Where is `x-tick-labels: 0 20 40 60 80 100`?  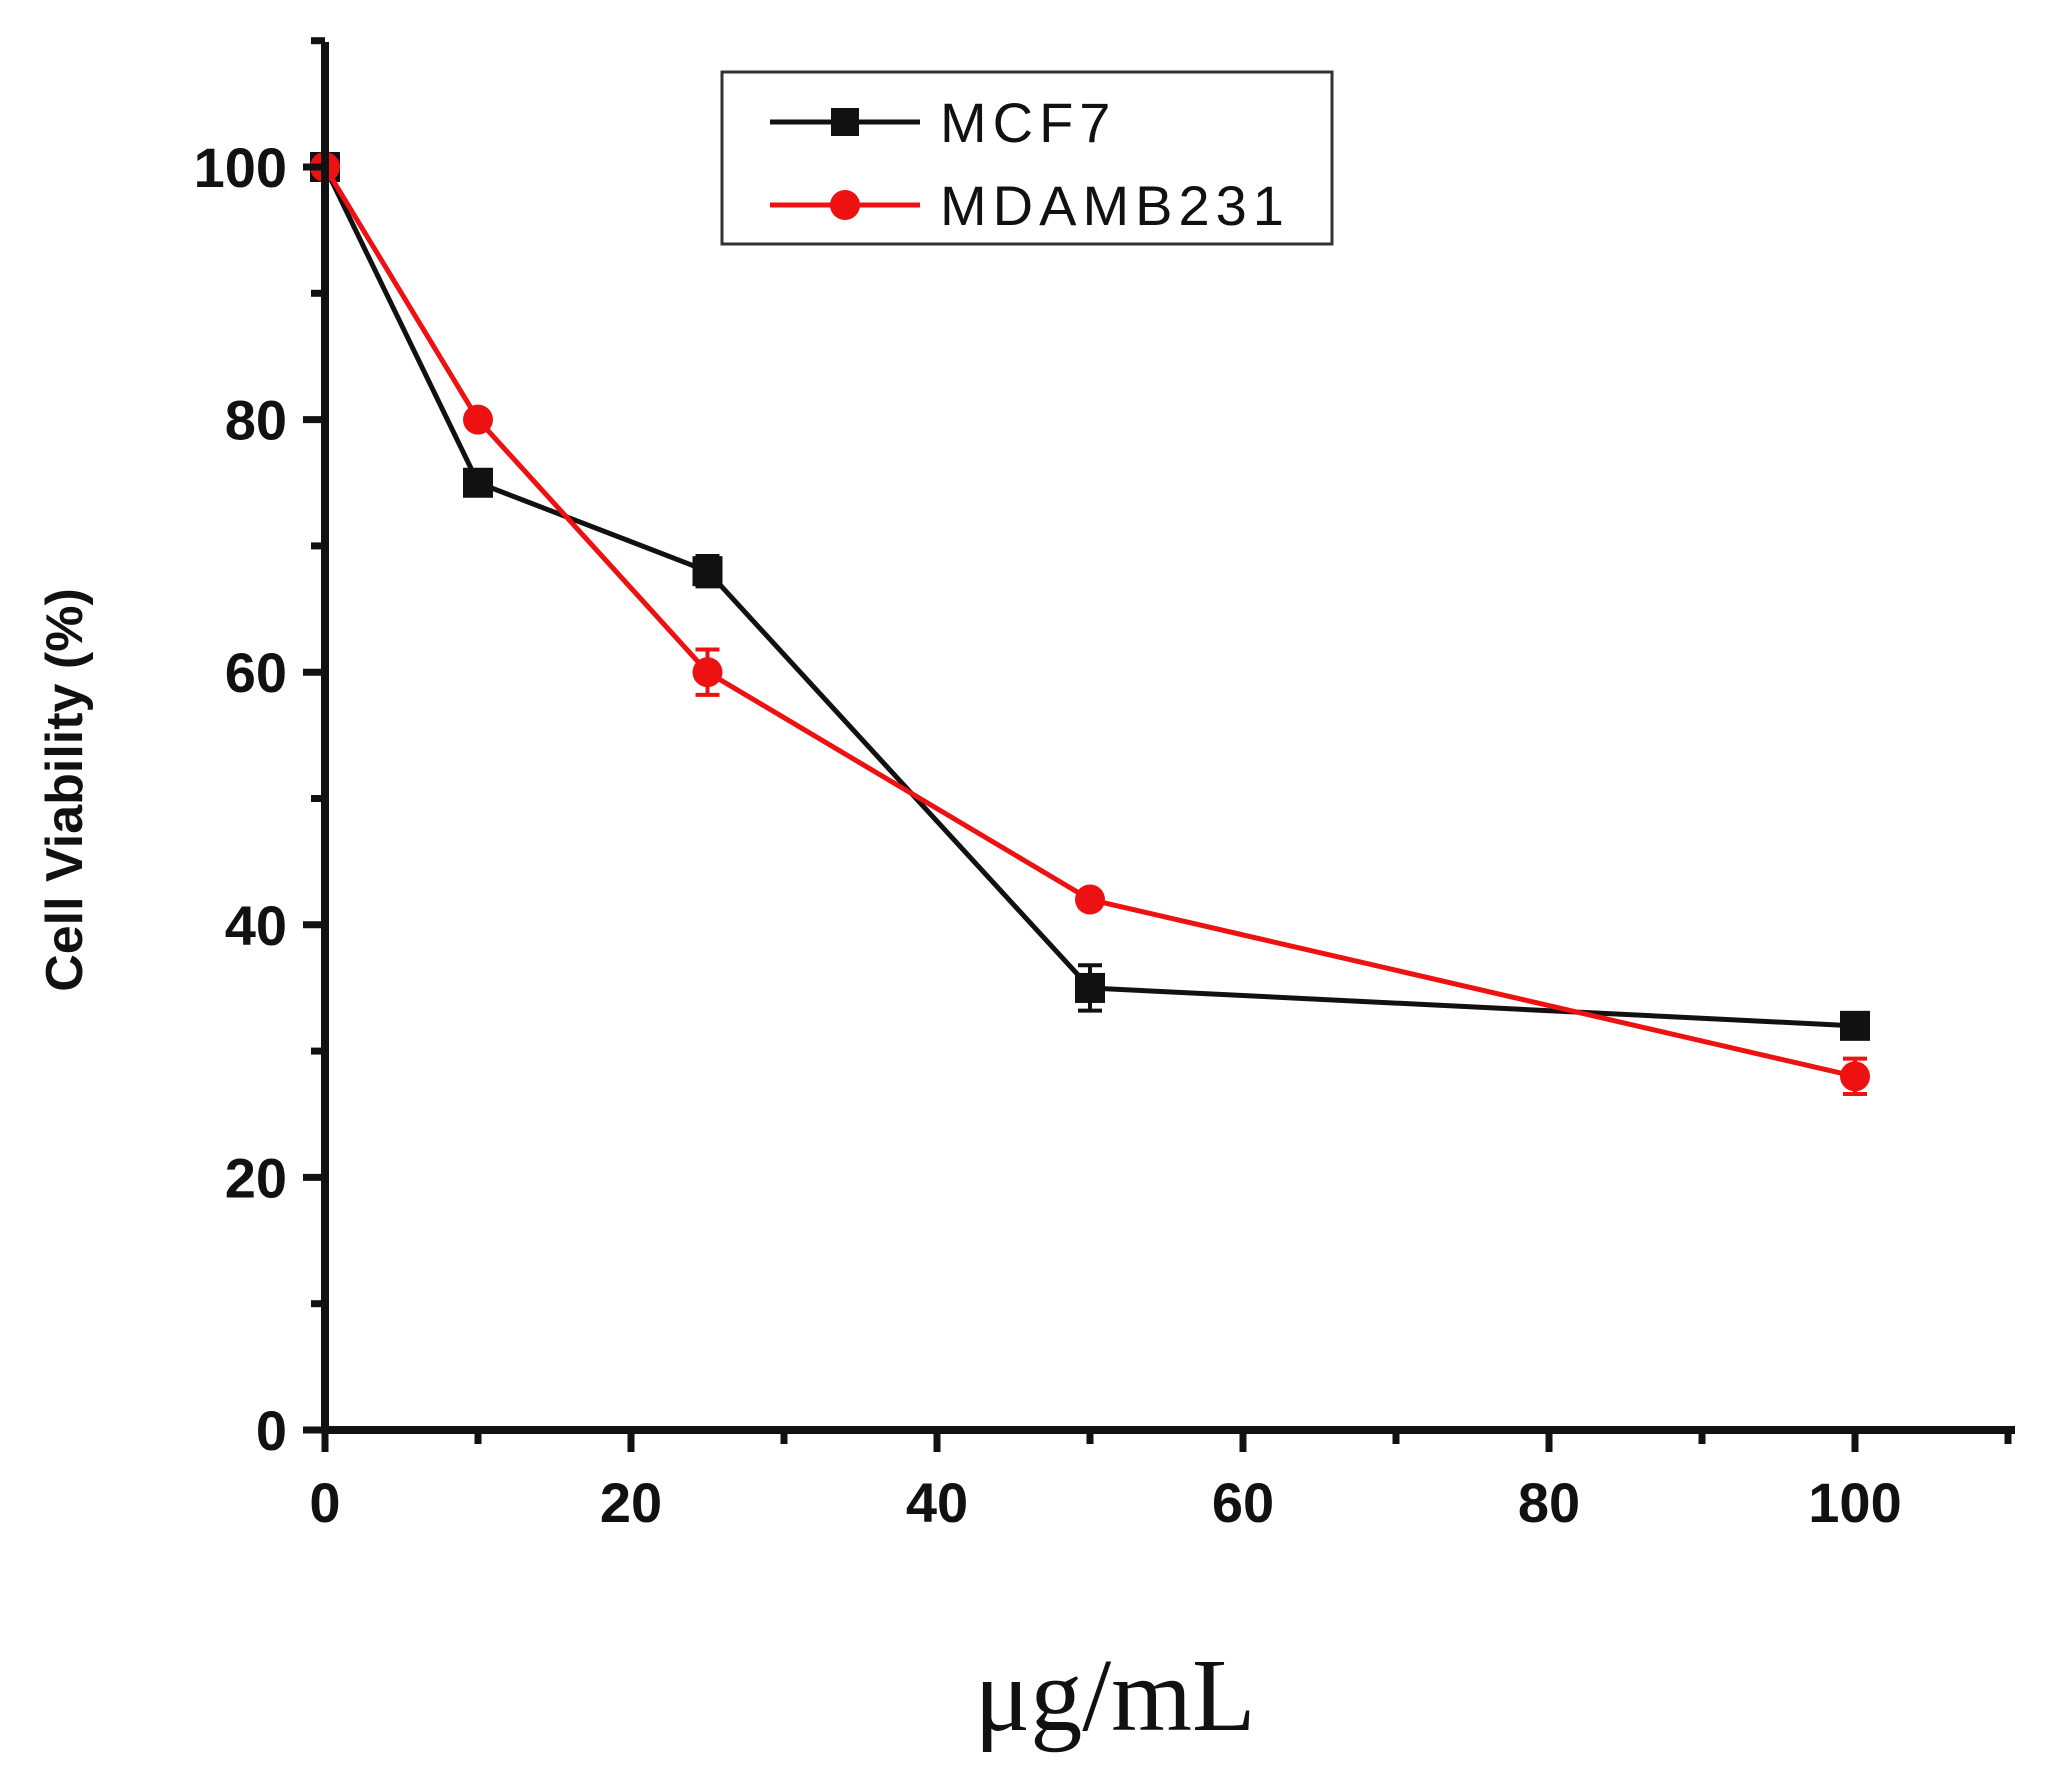 x-tick-labels: 0 20 40 60 80 100 is located at coordinates (1105, 1502).